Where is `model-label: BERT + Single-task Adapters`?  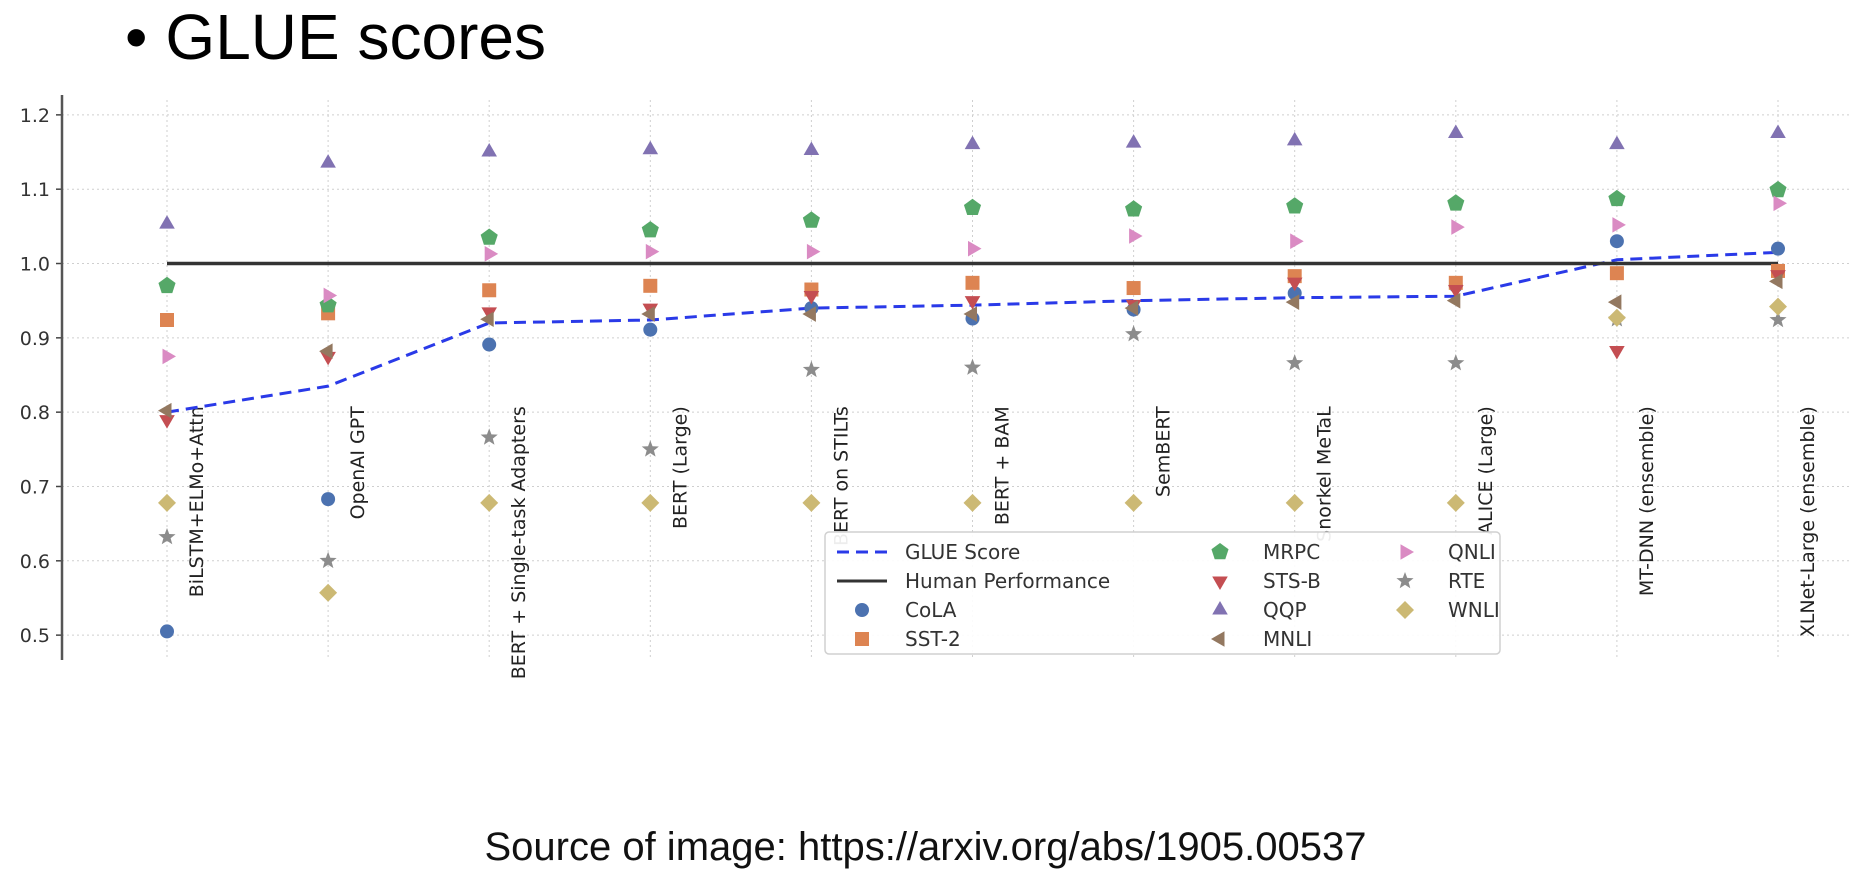
model-label: BERT + Single-task Adapters is located at coordinates (519, 542).